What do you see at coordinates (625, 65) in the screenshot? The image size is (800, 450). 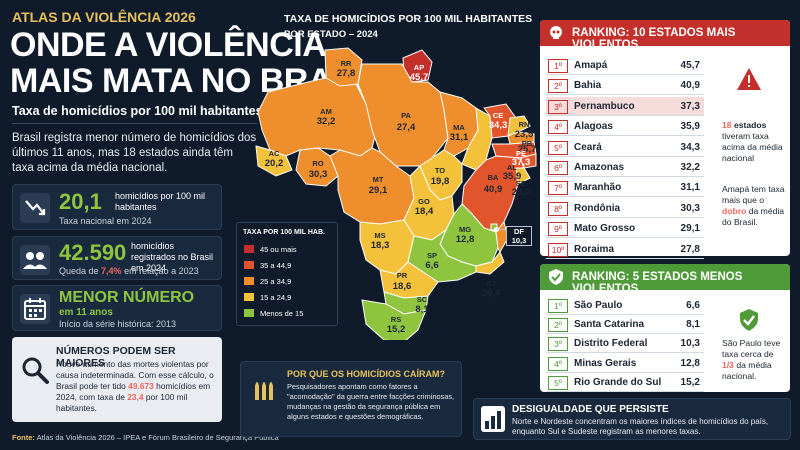 I see `ranking-row: 1º Amapá 45,7` at bounding box center [625, 65].